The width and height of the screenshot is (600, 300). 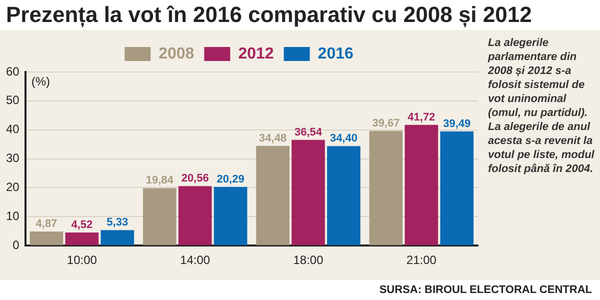 I want to click on data-label: 34,48, so click(x=273, y=138).